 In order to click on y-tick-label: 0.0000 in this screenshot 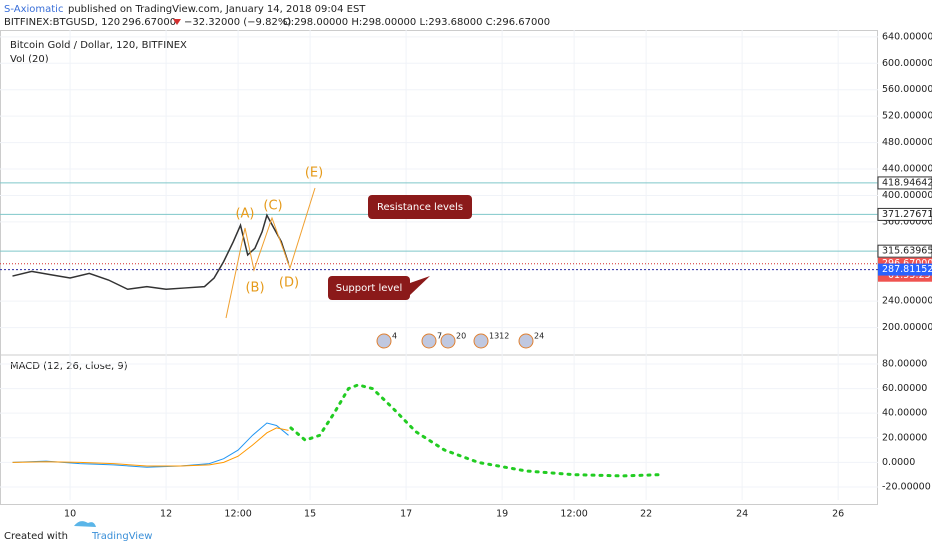, I will do `click(898, 462)`.